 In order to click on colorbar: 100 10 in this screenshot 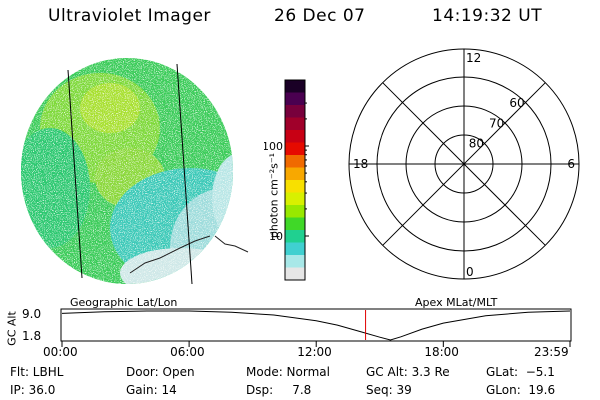, I will do `click(286, 180)`.